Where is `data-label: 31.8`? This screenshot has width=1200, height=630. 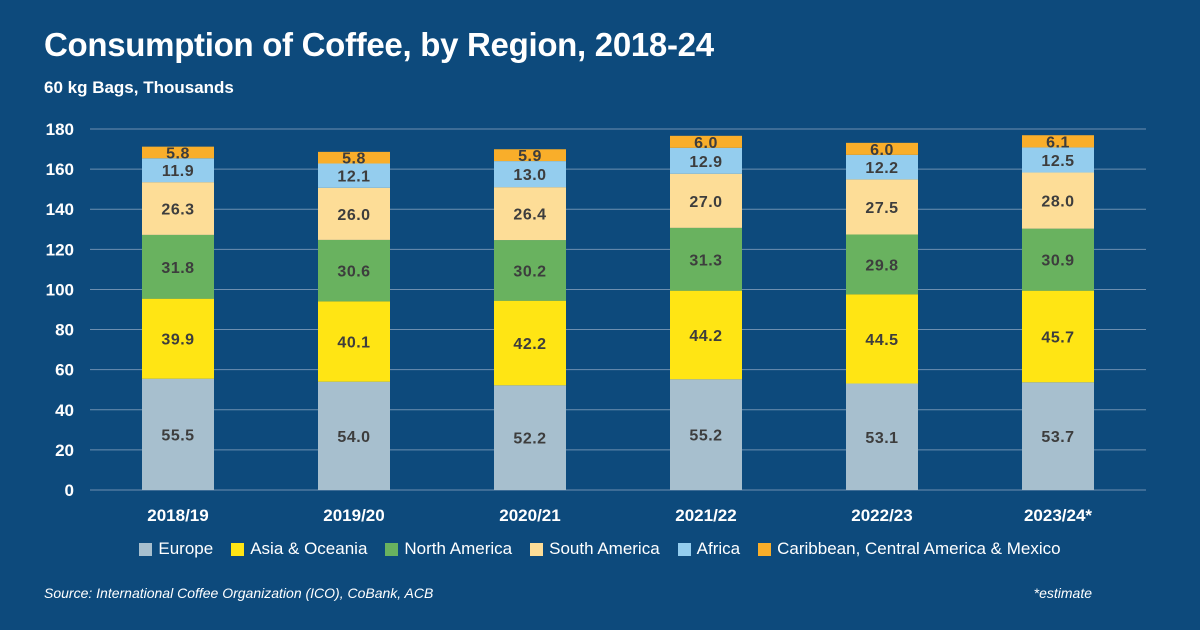
data-label: 31.8 is located at coordinates (177, 268).